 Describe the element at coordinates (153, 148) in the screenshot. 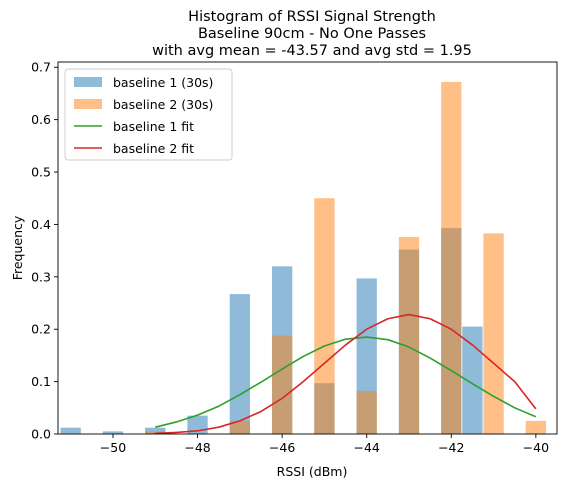

I see `legend-label-baseline-2-fit: baseline 2 fit` at that location.